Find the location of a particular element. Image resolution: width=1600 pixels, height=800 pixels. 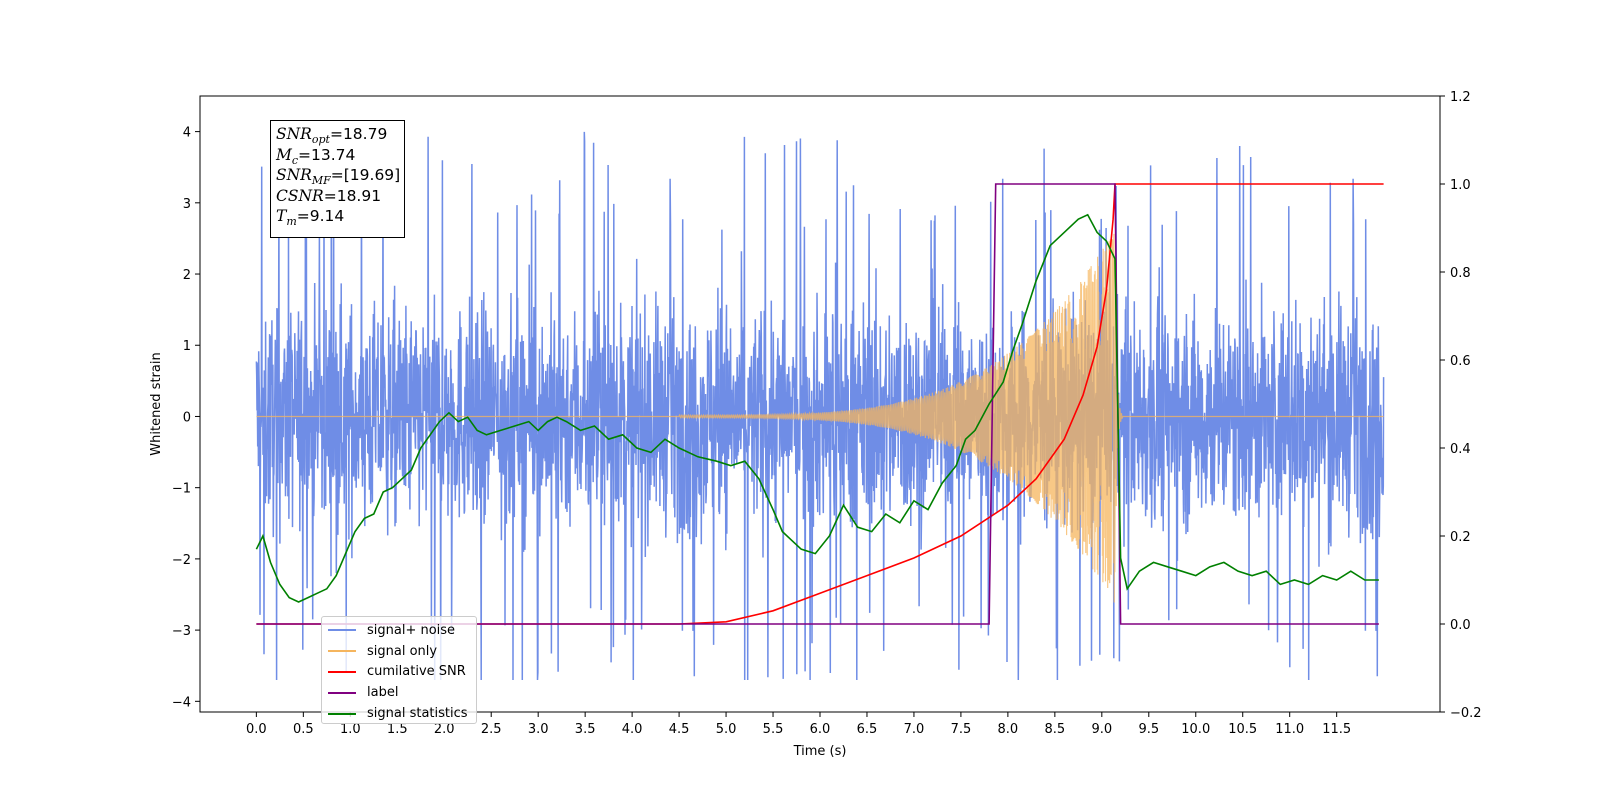

x-tick-label: 2.0 is located at coordinates (444, 729).